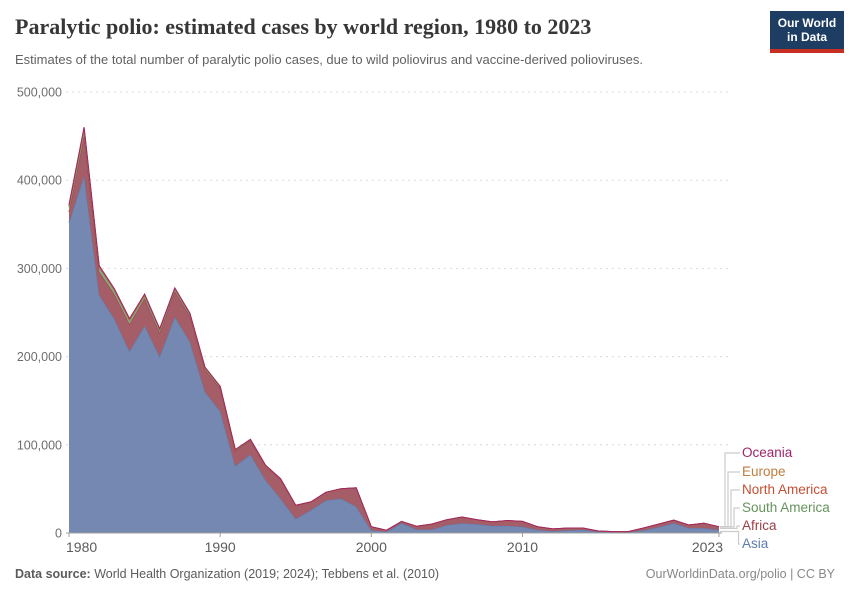 The height and width of the screenshot is (600, 850). What do you see at coordinates (522, 547) in the screenshot?
I see `x-tick-label-2010: 2010` at bounding box center [522, 547].